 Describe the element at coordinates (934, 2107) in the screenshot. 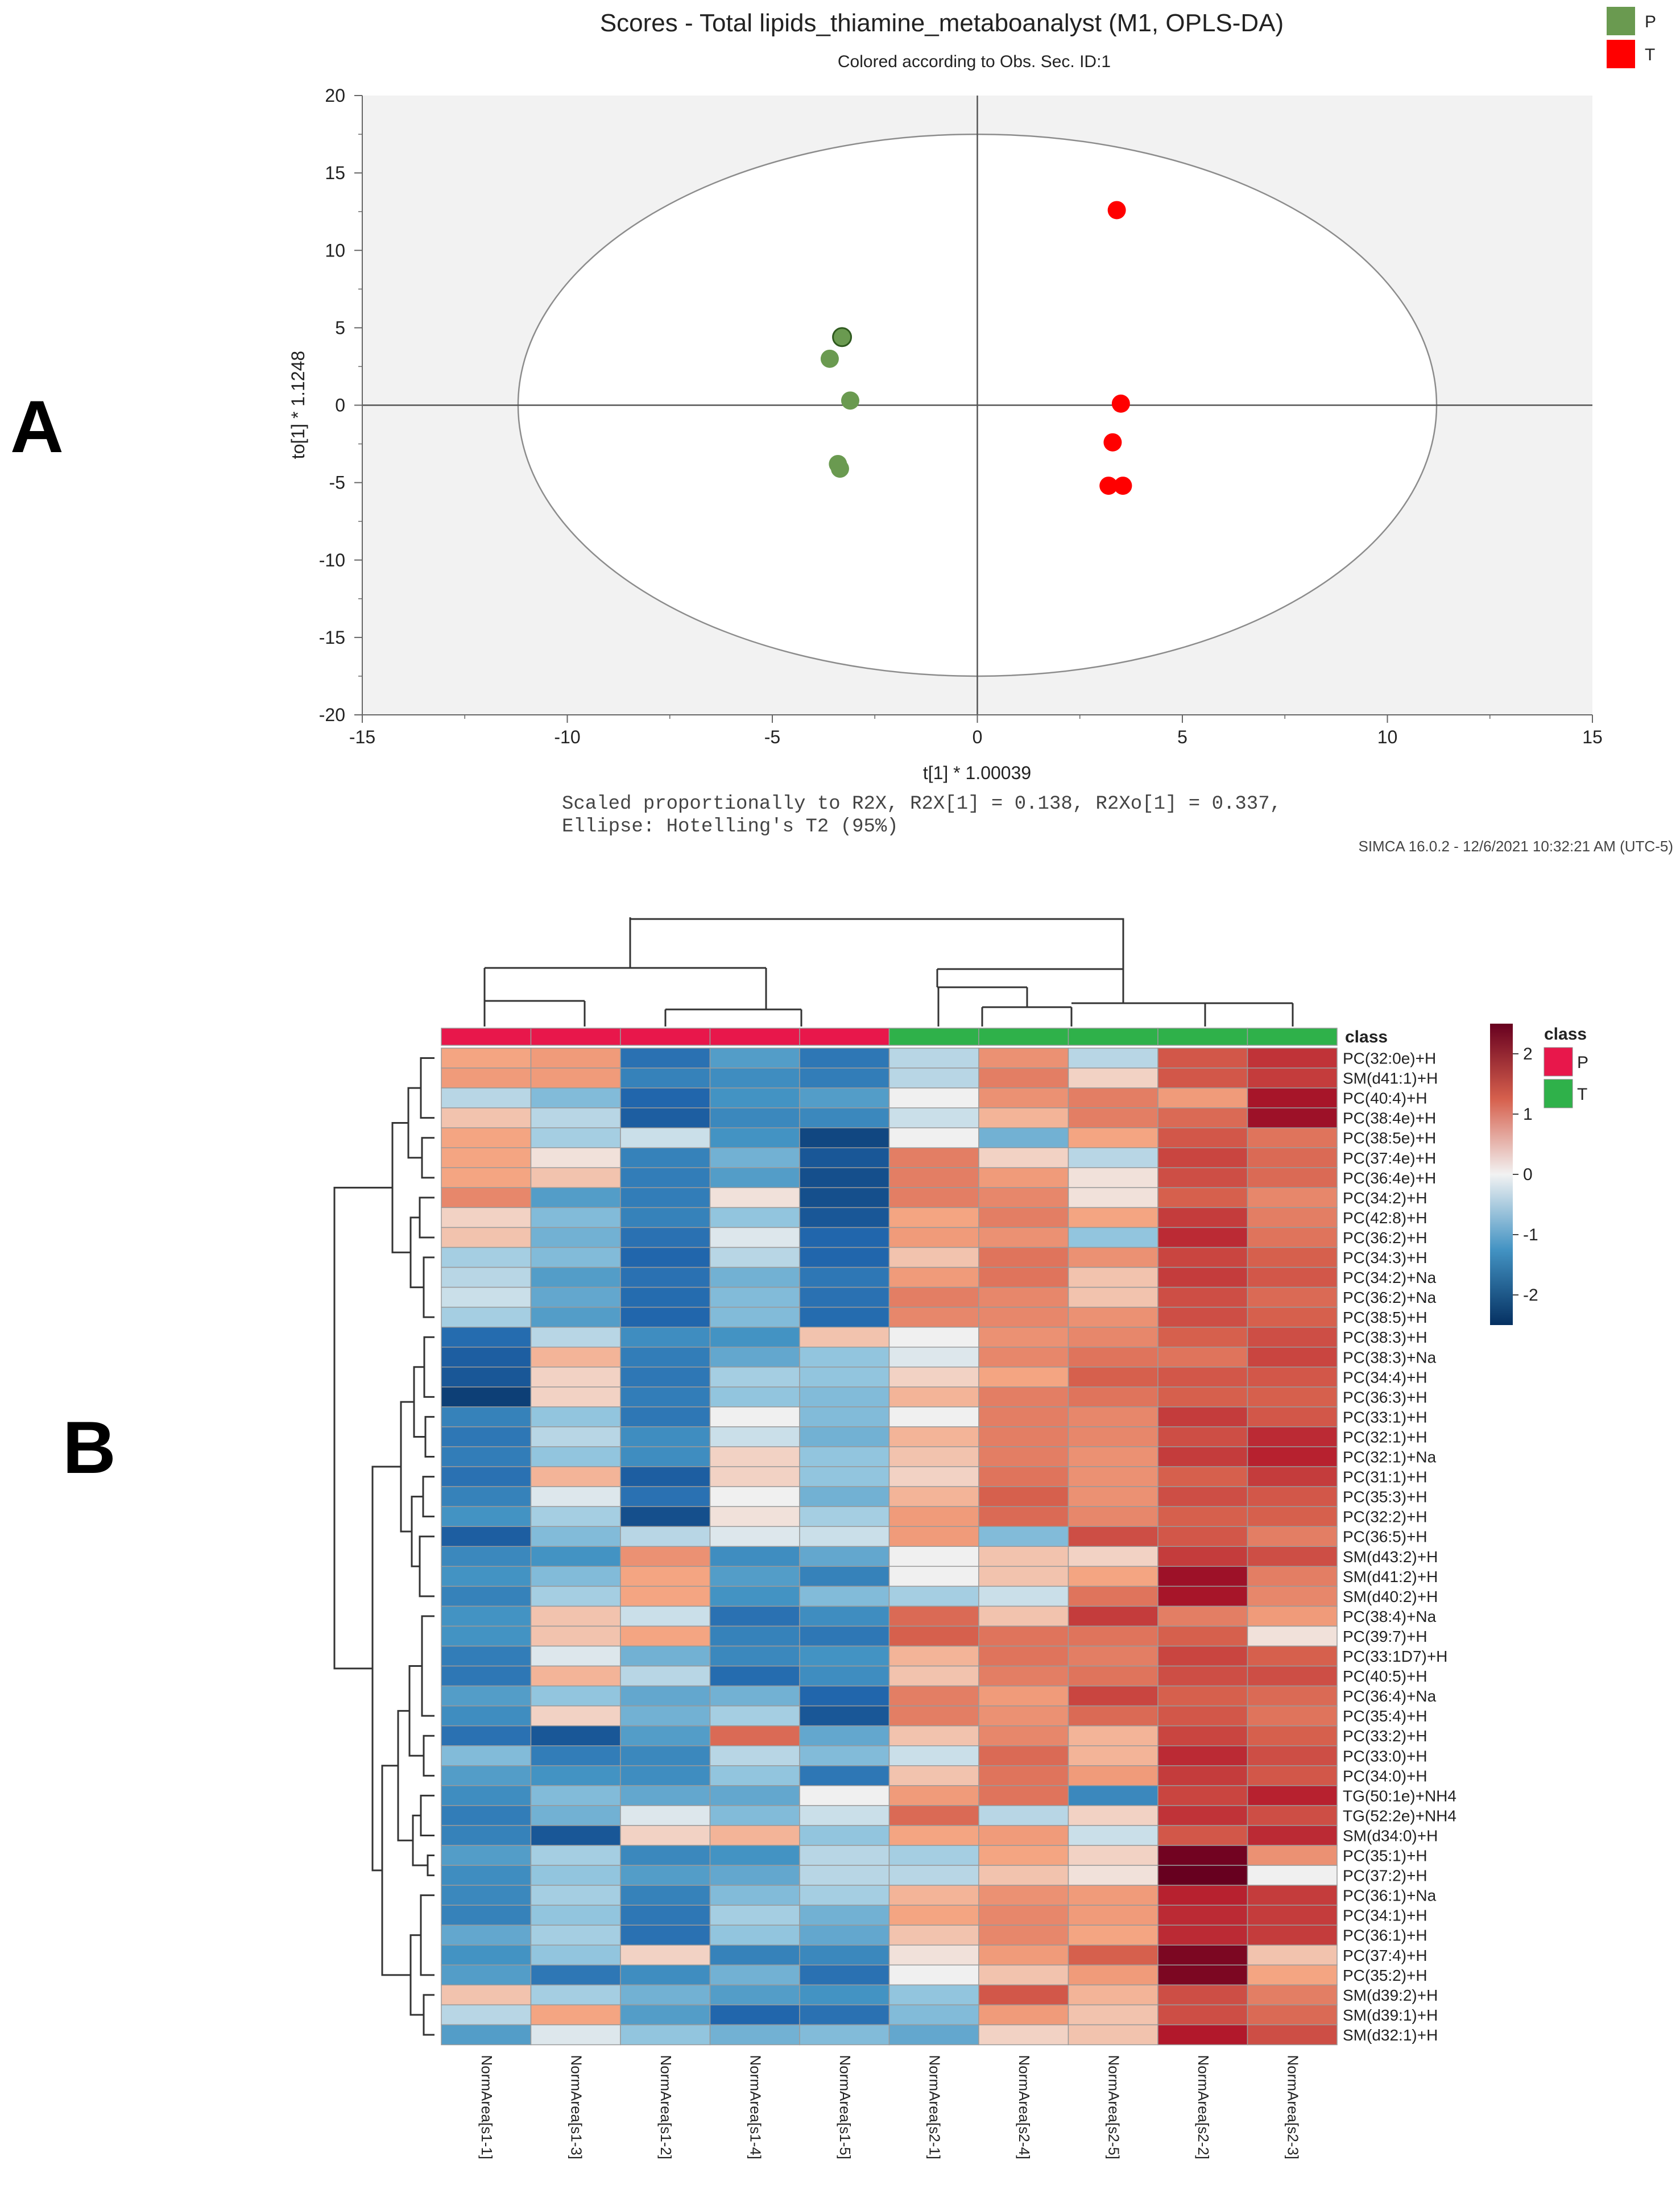

I see `column-label: NormArea[s2-1]` at that location.